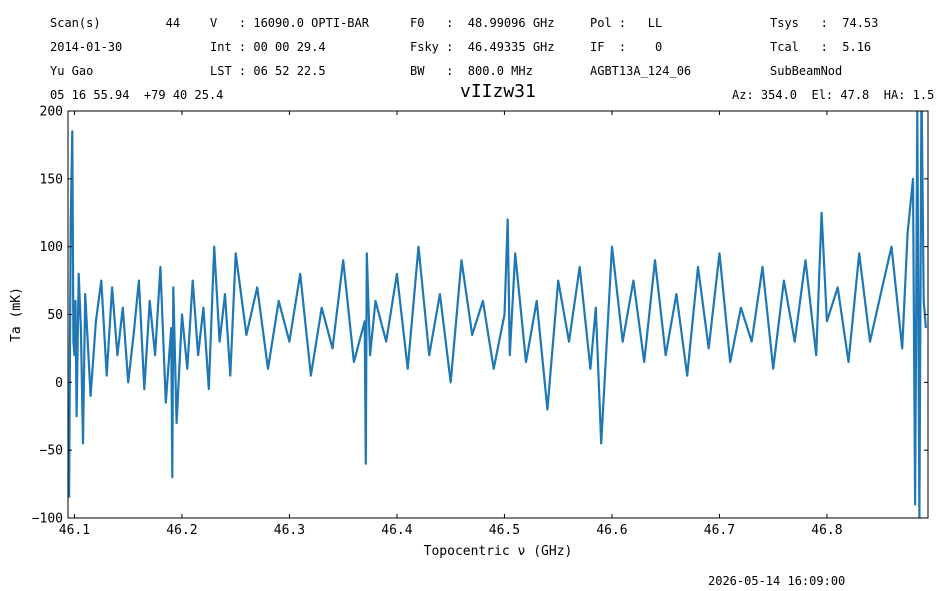 The image size is (937, 591). Describe the element at coordinates (833, 95) in the screenshot. I see `azel-label: Az: 354.0 El: 47.8 HA: 1.5` at that location.